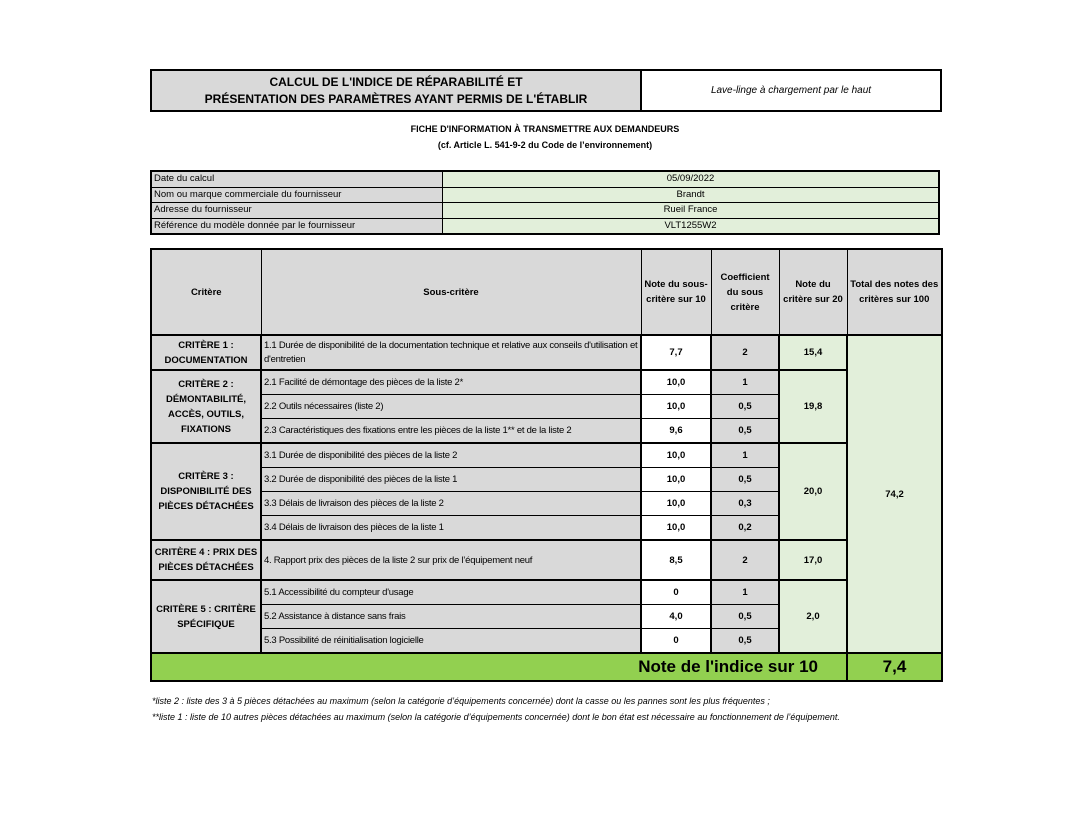  I want to click on info-label: Date du calcul, so click(296, 179).